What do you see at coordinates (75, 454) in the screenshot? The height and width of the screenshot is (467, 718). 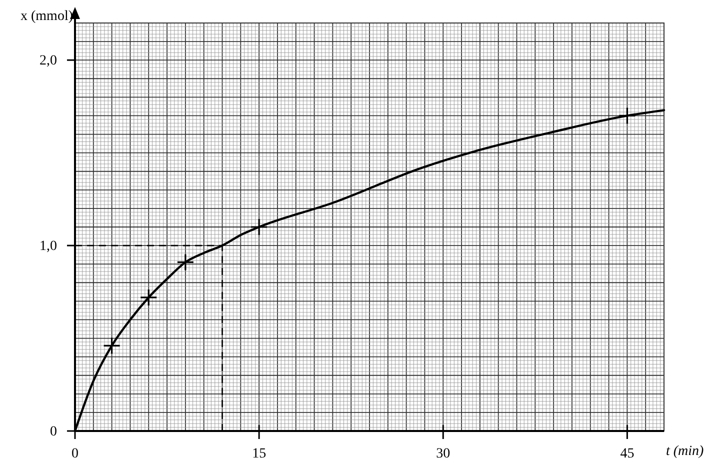 I see `x-tick-label: 0` at bounding box center [75, 454].